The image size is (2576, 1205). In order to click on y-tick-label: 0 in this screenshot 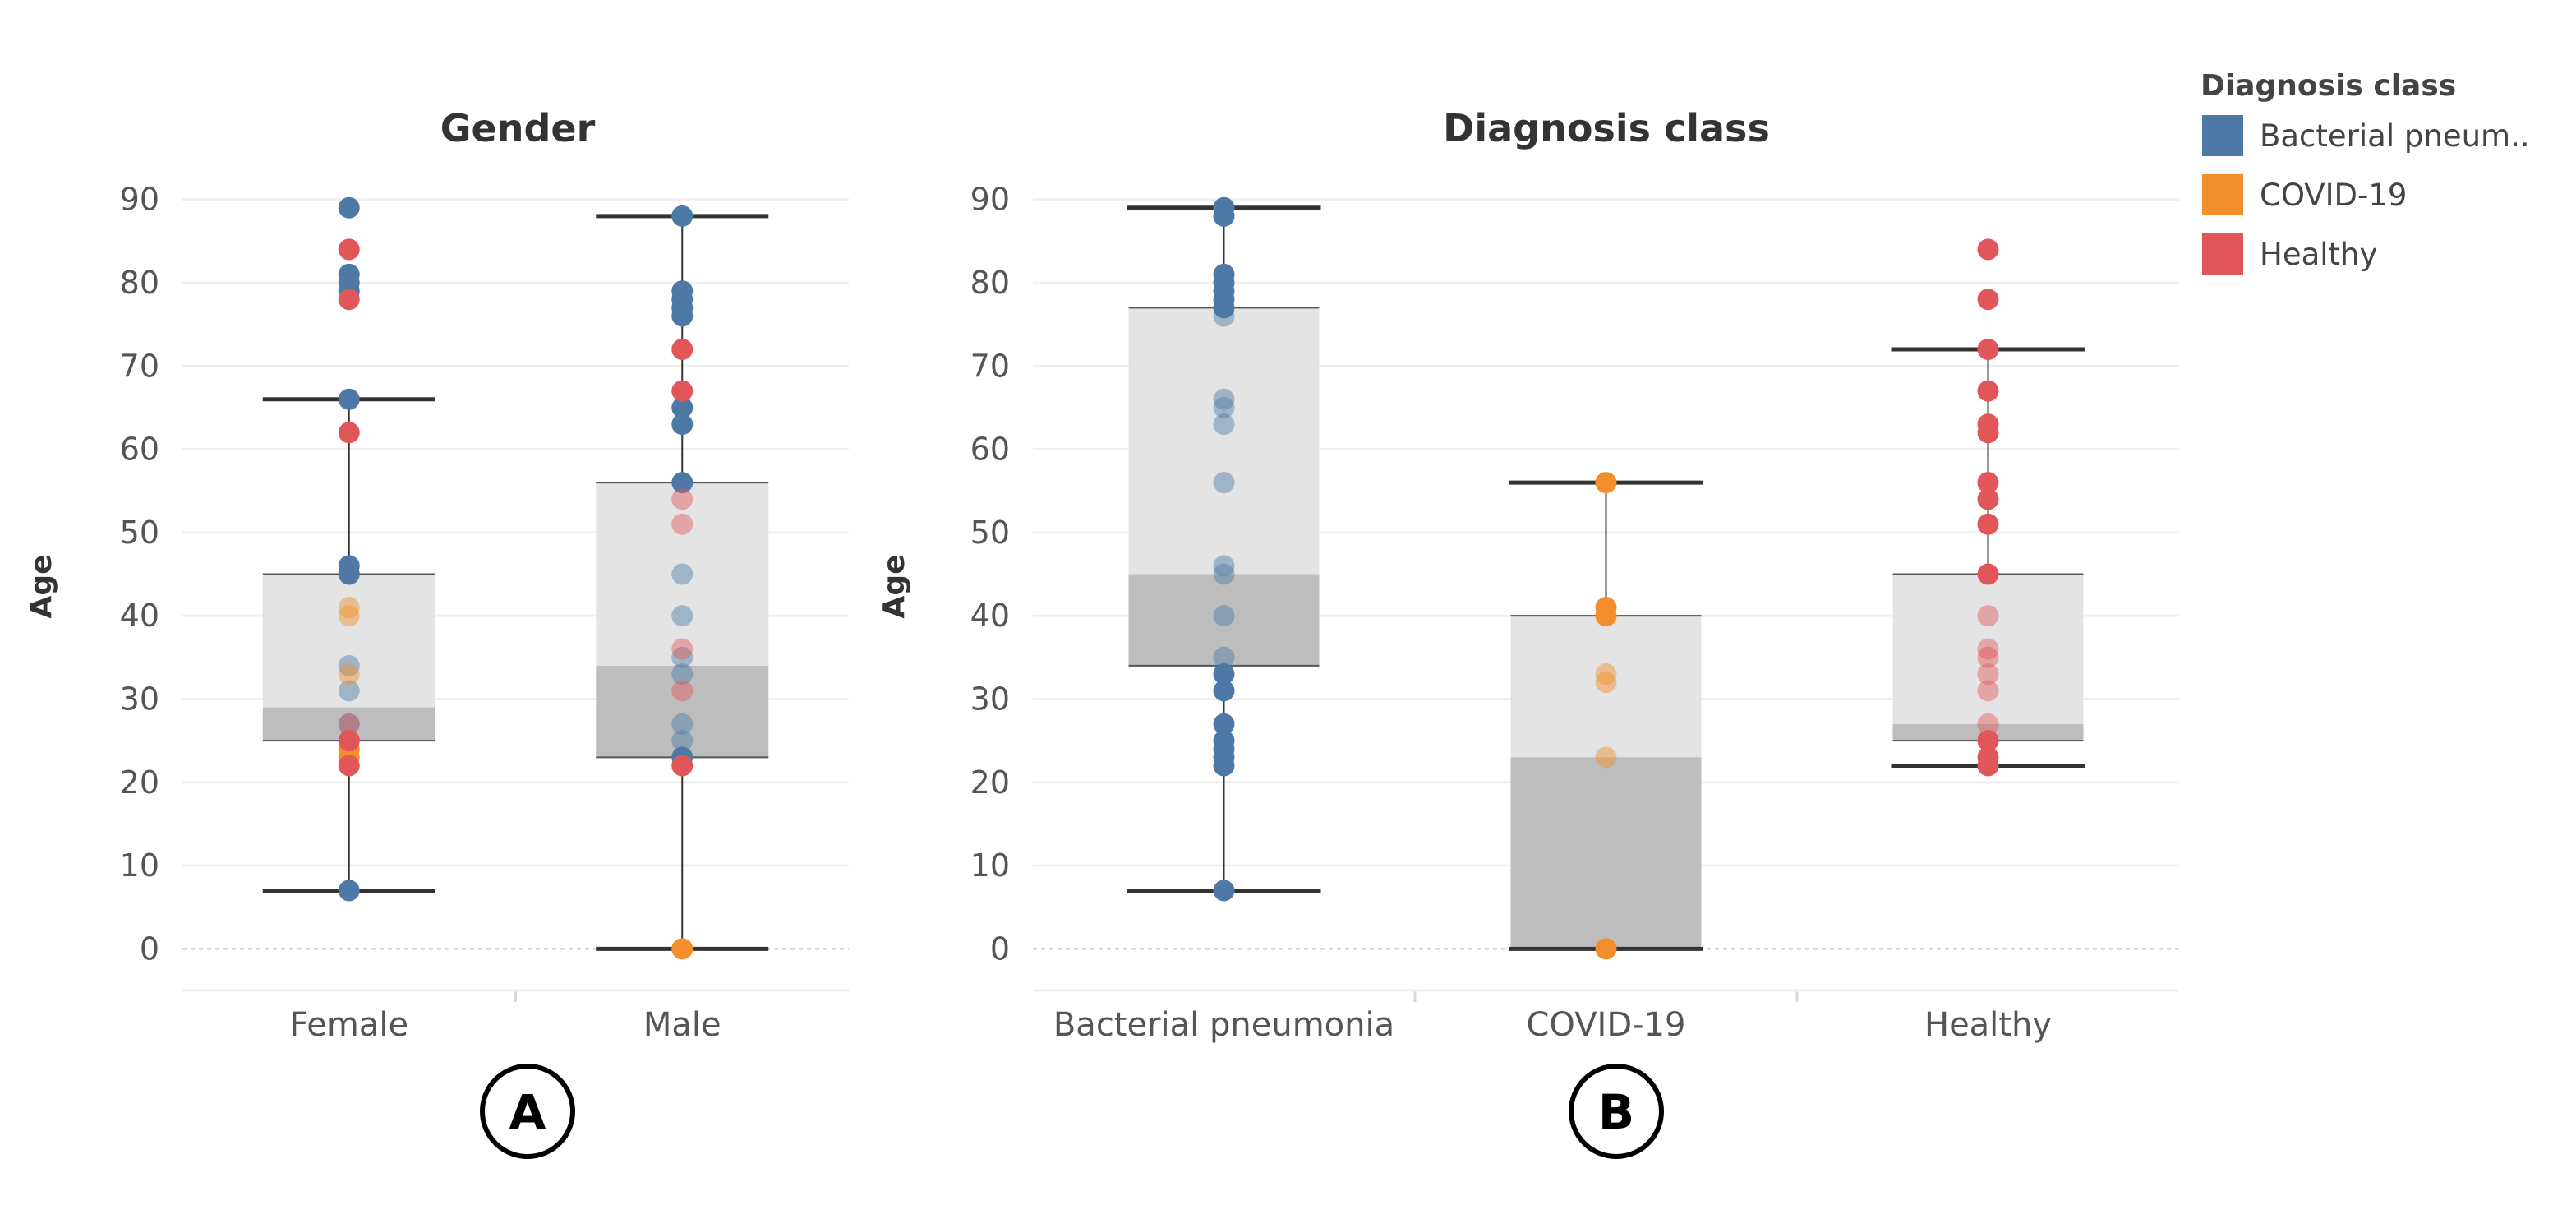, I will do `click(1000, 948)`.